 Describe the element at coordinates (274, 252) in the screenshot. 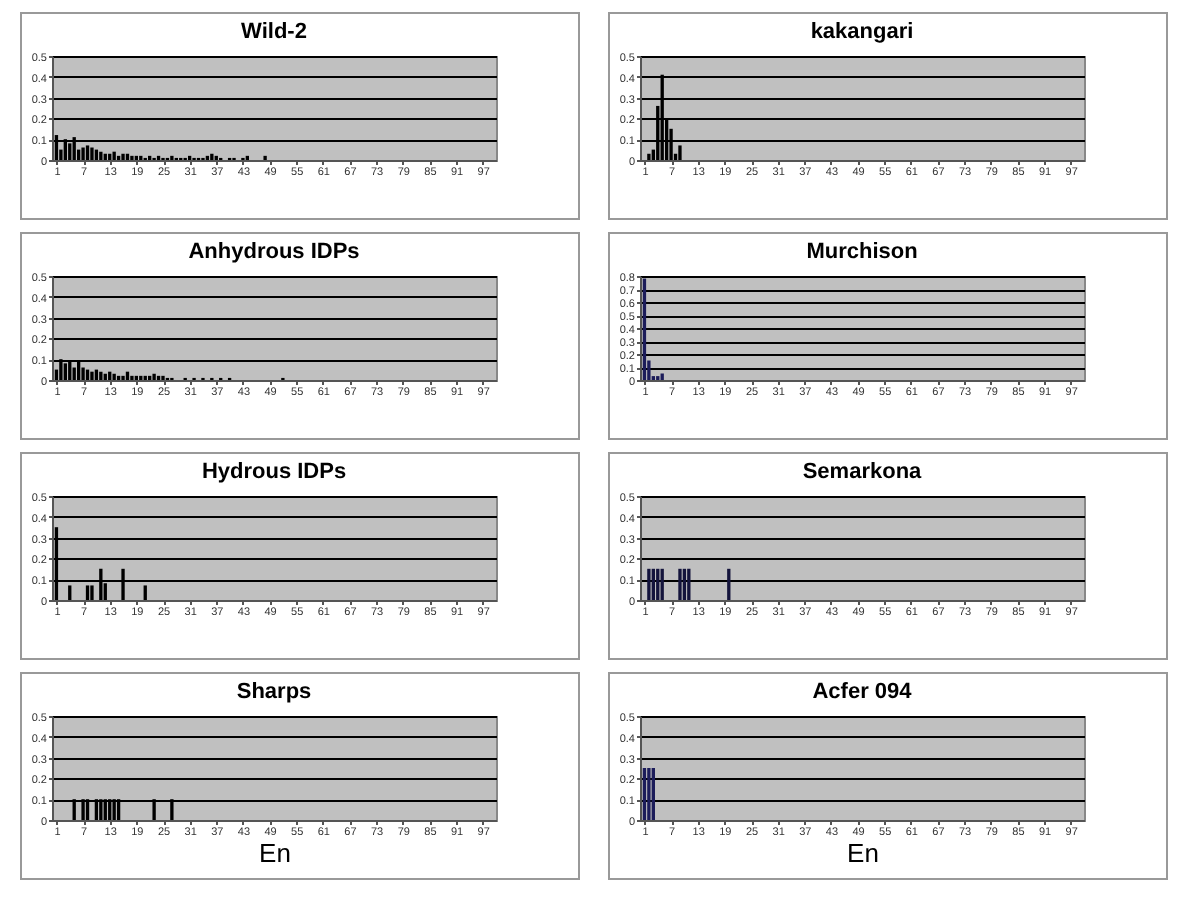

I see `chart-title: Anhydrous IDPs` at that location.